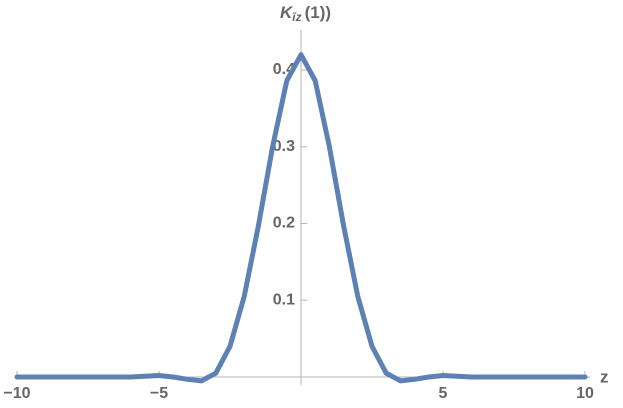  I want to click on y-tick-label: 0.2, so click(284, 223).